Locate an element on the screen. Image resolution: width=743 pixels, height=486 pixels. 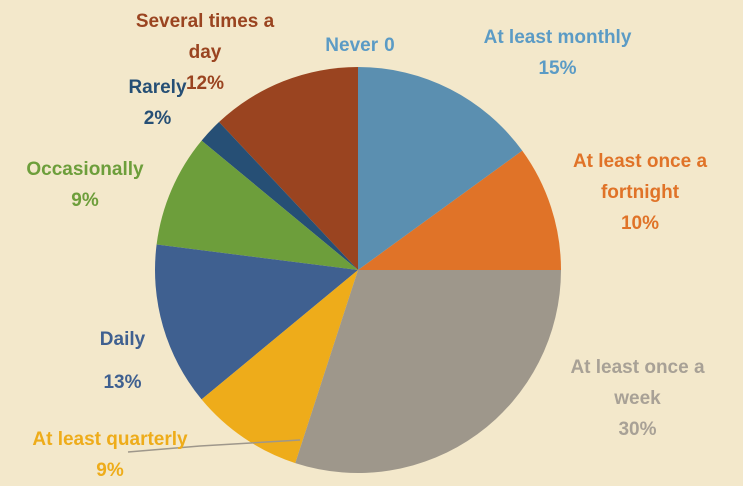
slice-label: Daily 13% is located at coordinates (122, 361).